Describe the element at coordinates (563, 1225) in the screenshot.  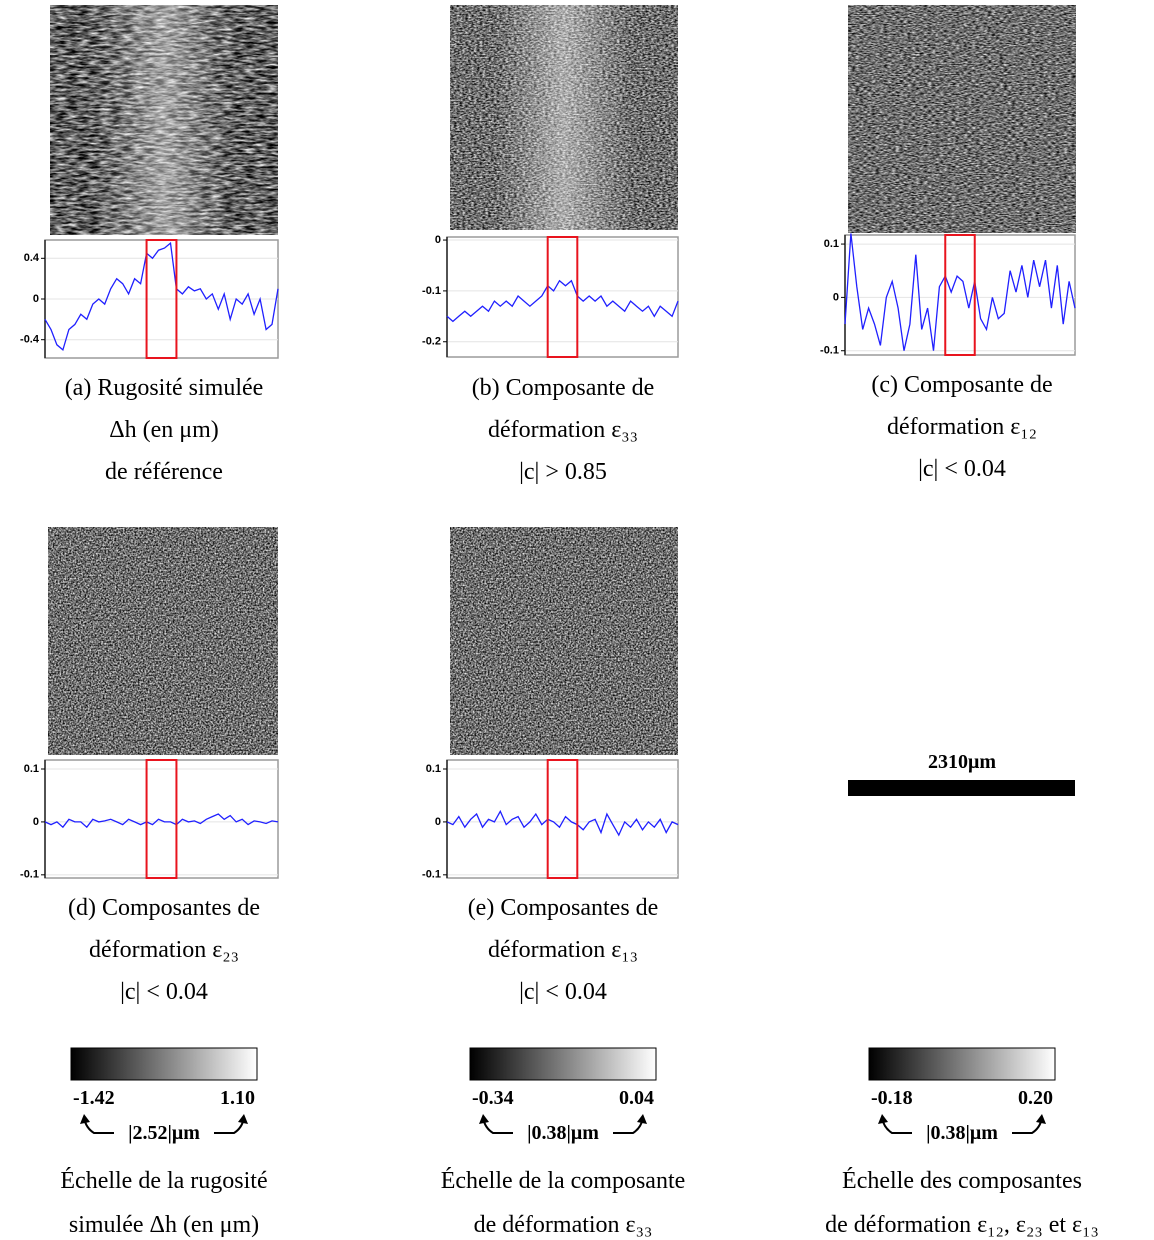
I see `colorbar-caption: de déformation ε₃₃` at that location.